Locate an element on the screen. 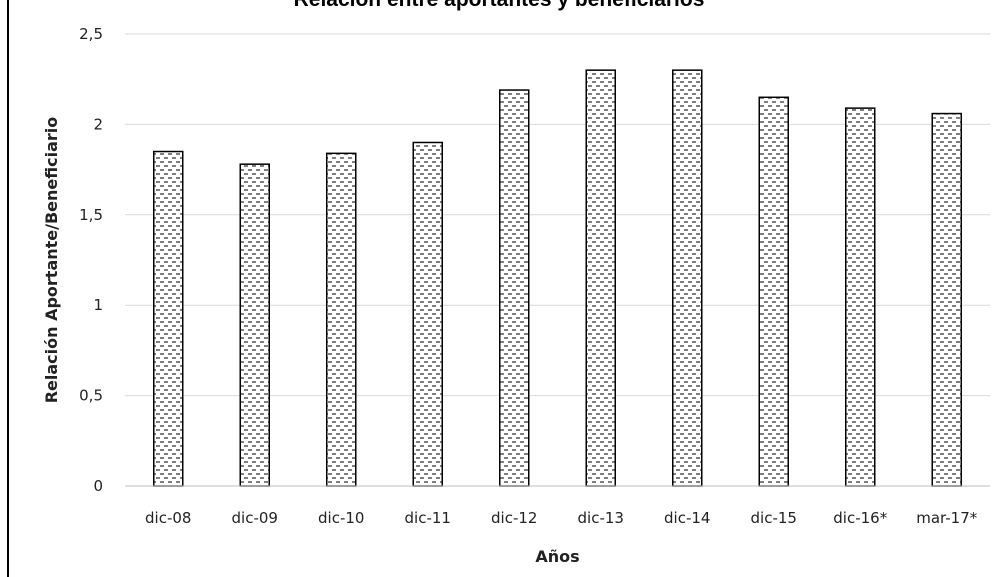  x-tick-label: dic-08 is located at coordinates (168, 518).